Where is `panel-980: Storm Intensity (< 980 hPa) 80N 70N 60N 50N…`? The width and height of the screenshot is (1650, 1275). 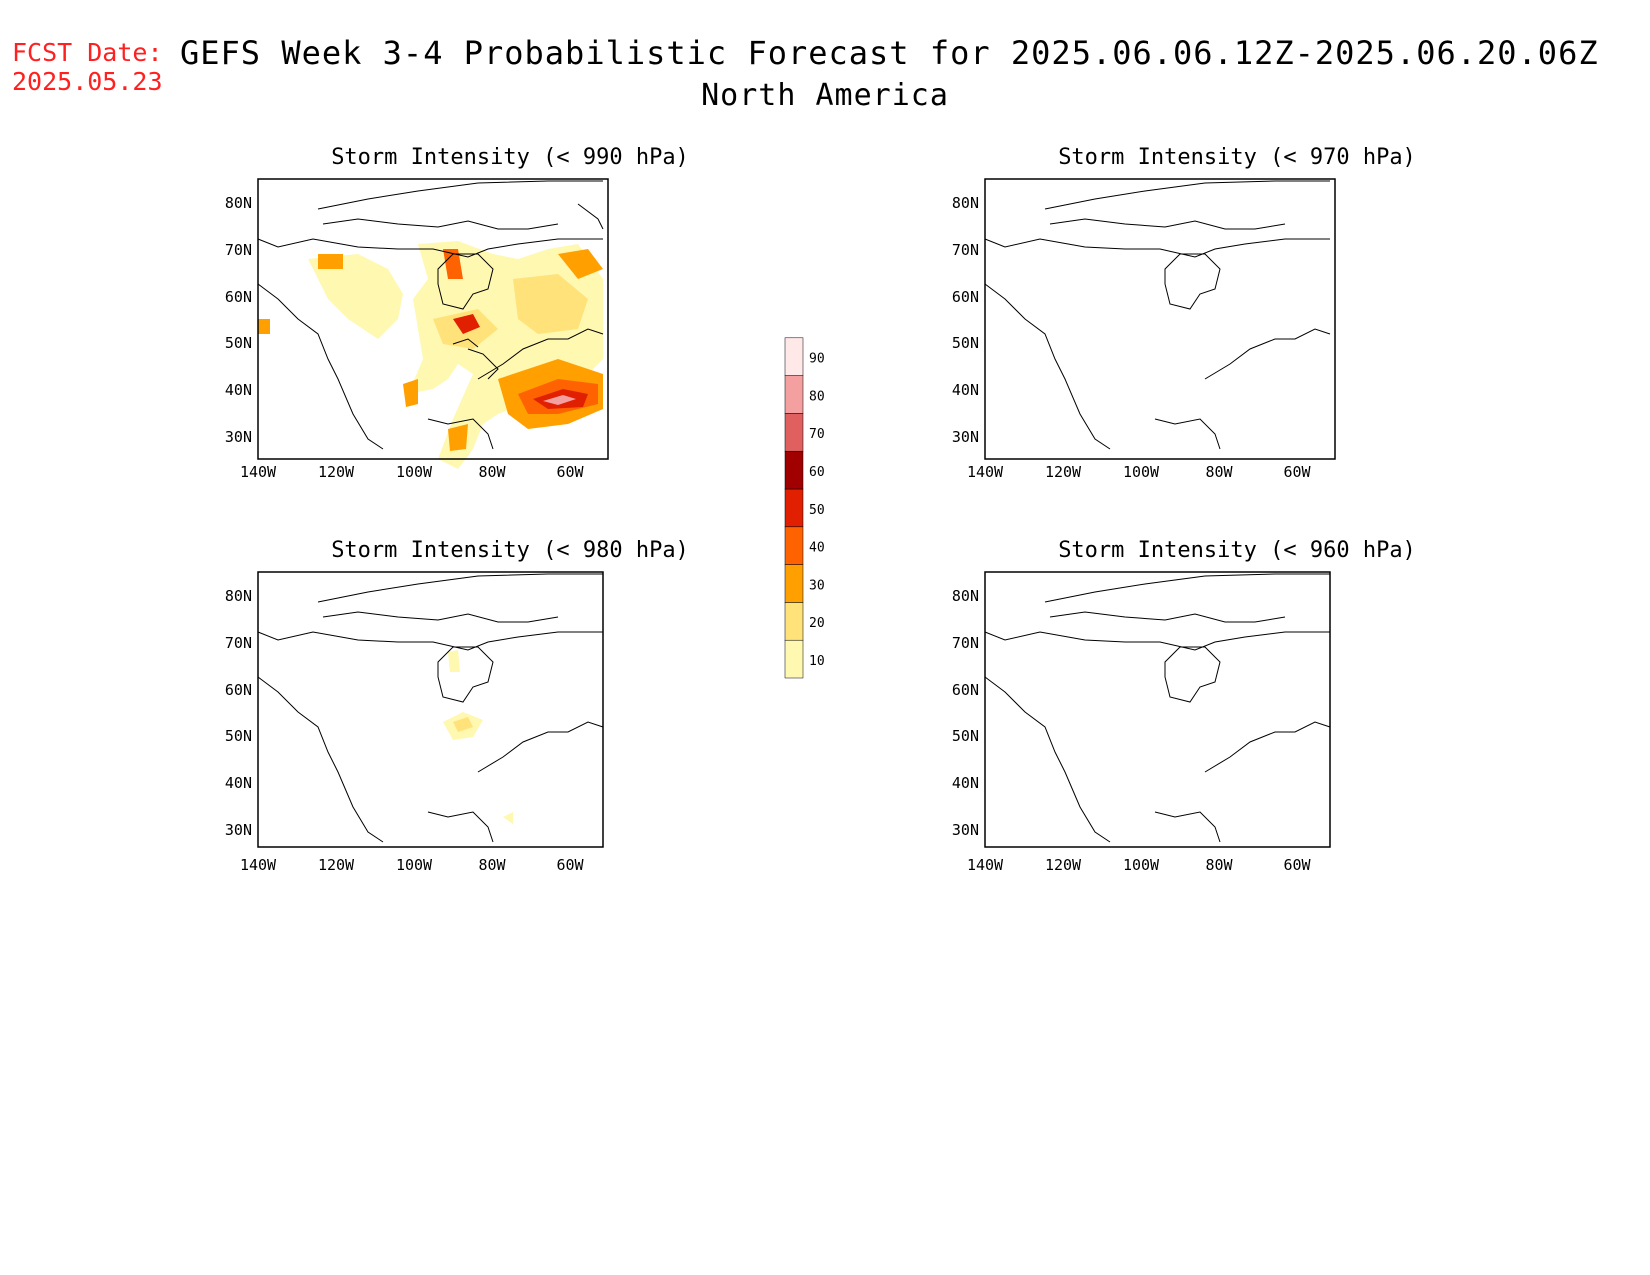 panel-980: Storm Intensity (< 980 hPa) 80N 70N 60N 50N… is located at coordinates (521, 748).